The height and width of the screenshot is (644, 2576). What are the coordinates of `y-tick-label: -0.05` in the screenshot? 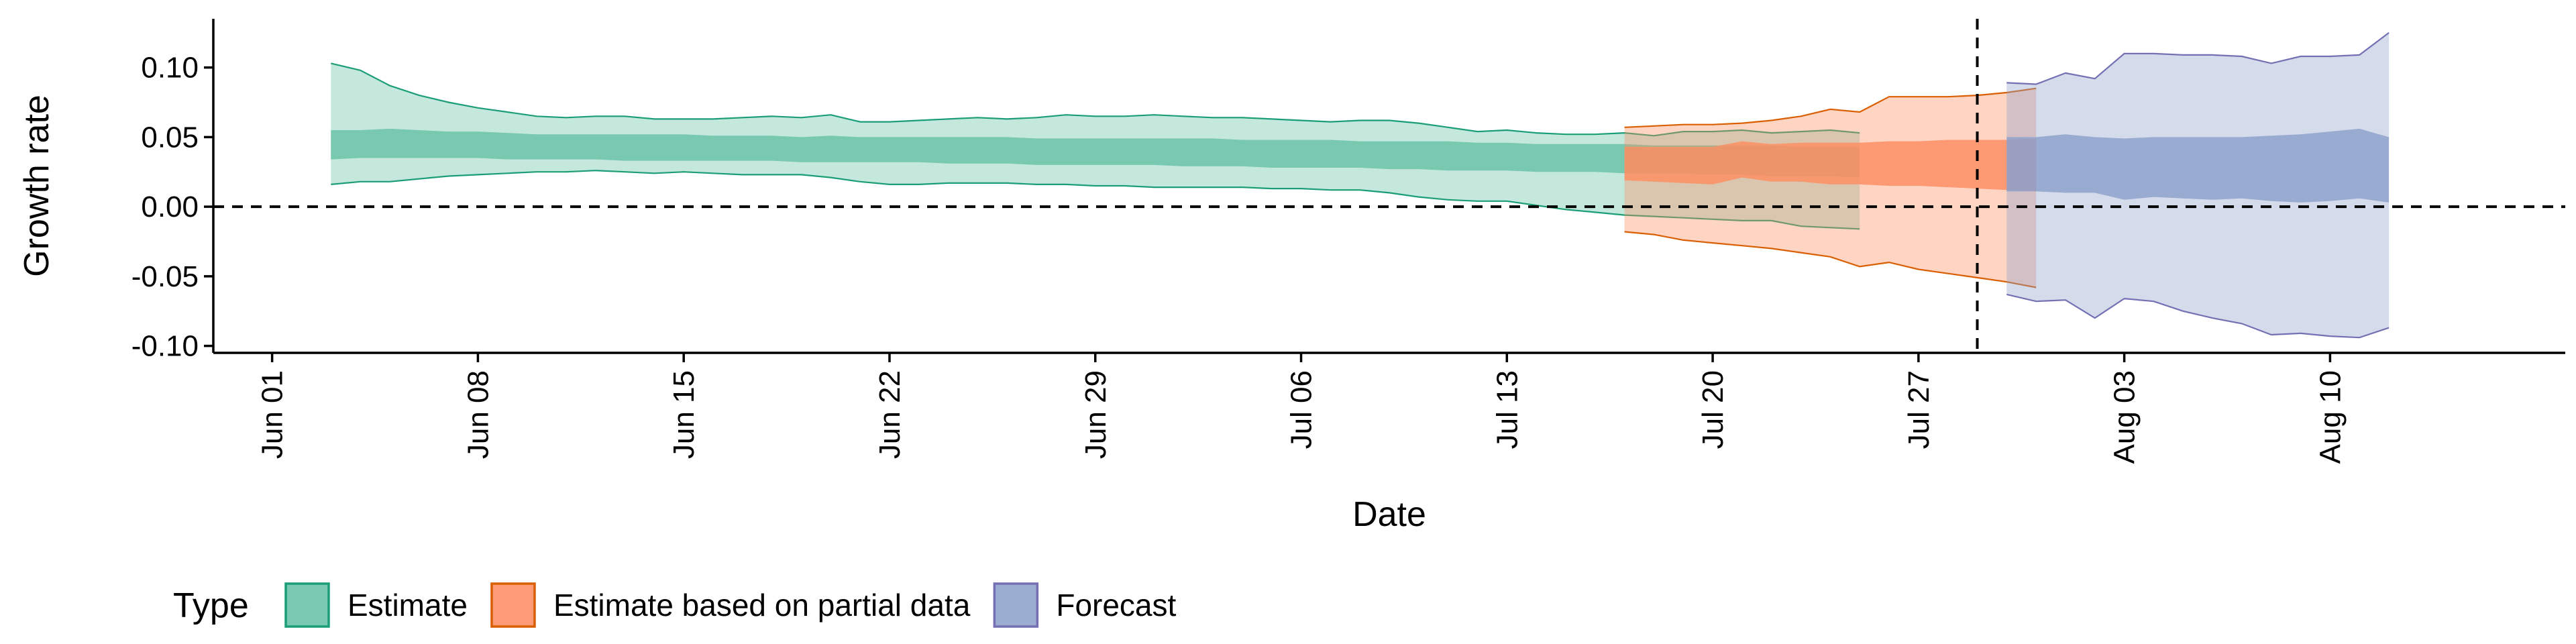 It's located at (165, 276).